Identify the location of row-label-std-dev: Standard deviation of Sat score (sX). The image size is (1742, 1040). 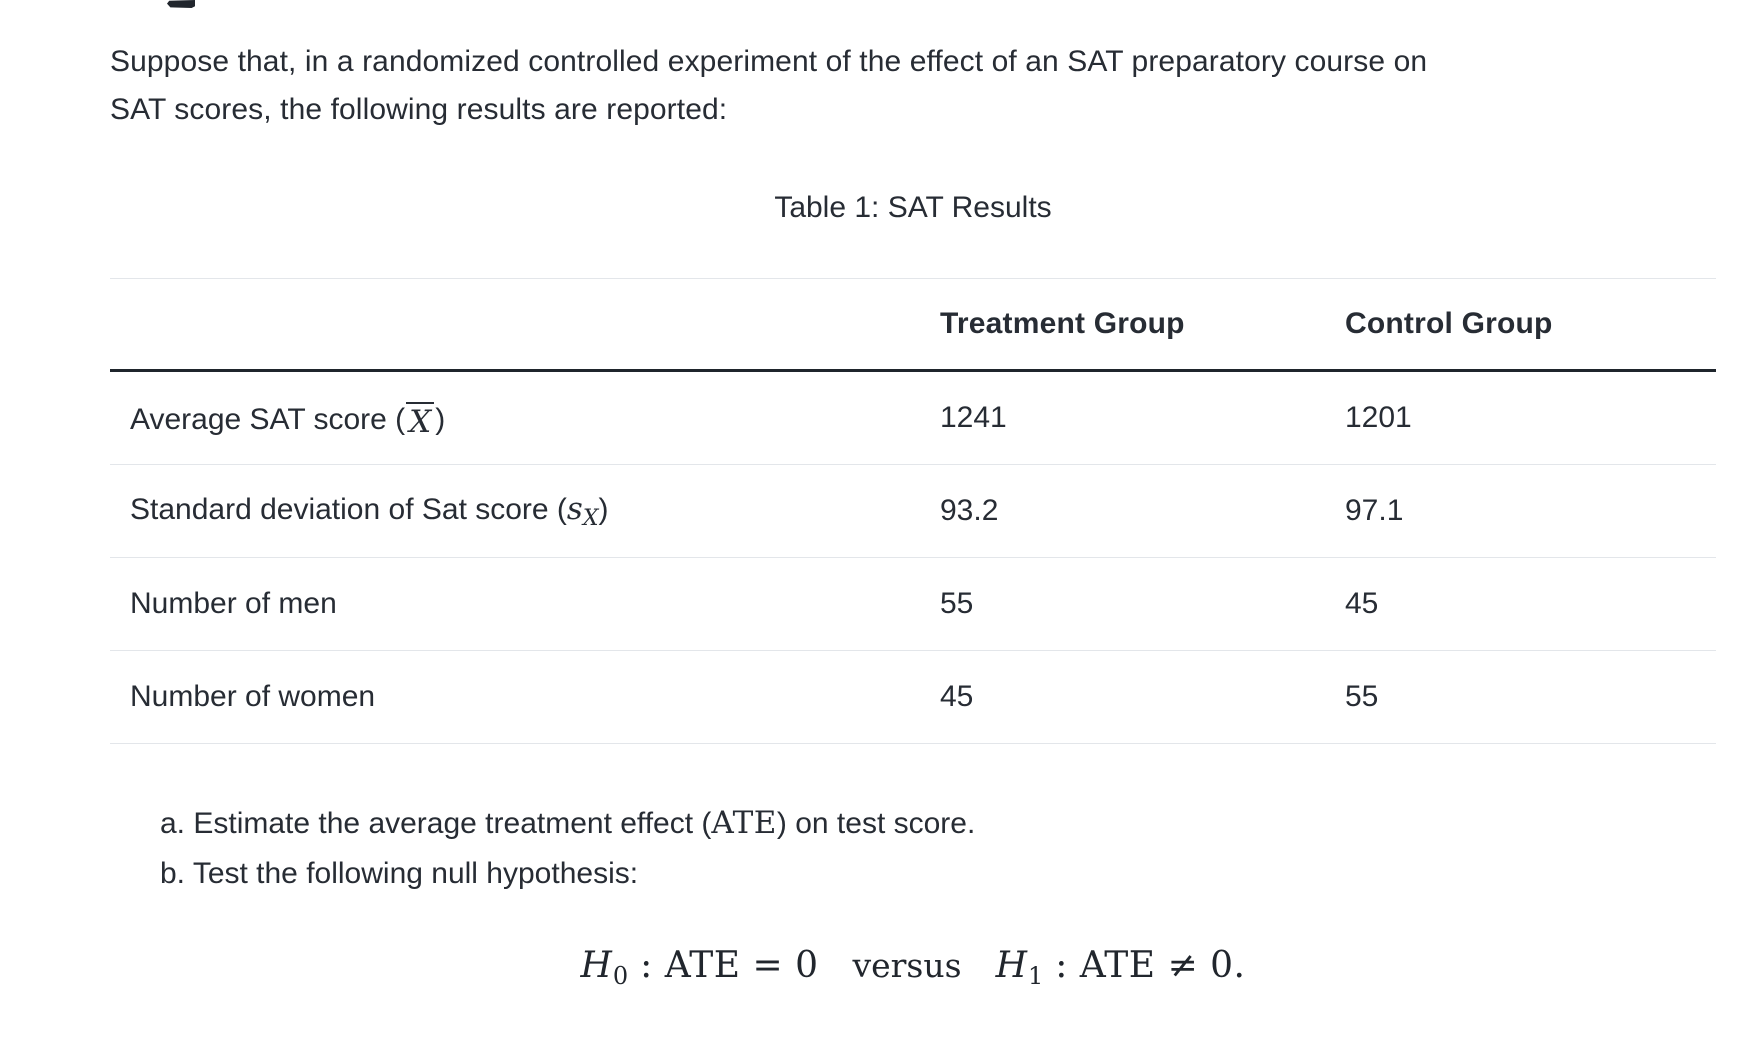
(525, 511).